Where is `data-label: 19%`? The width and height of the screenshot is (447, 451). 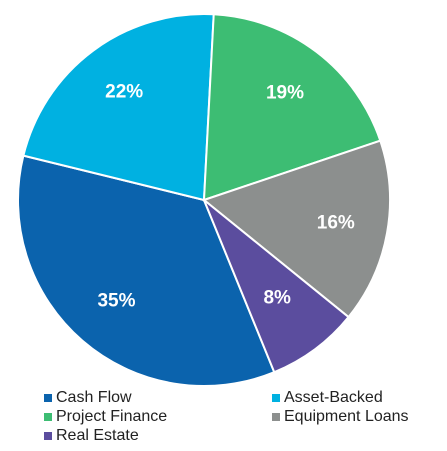
data-label: 19% is located at coordinates (285, 92).